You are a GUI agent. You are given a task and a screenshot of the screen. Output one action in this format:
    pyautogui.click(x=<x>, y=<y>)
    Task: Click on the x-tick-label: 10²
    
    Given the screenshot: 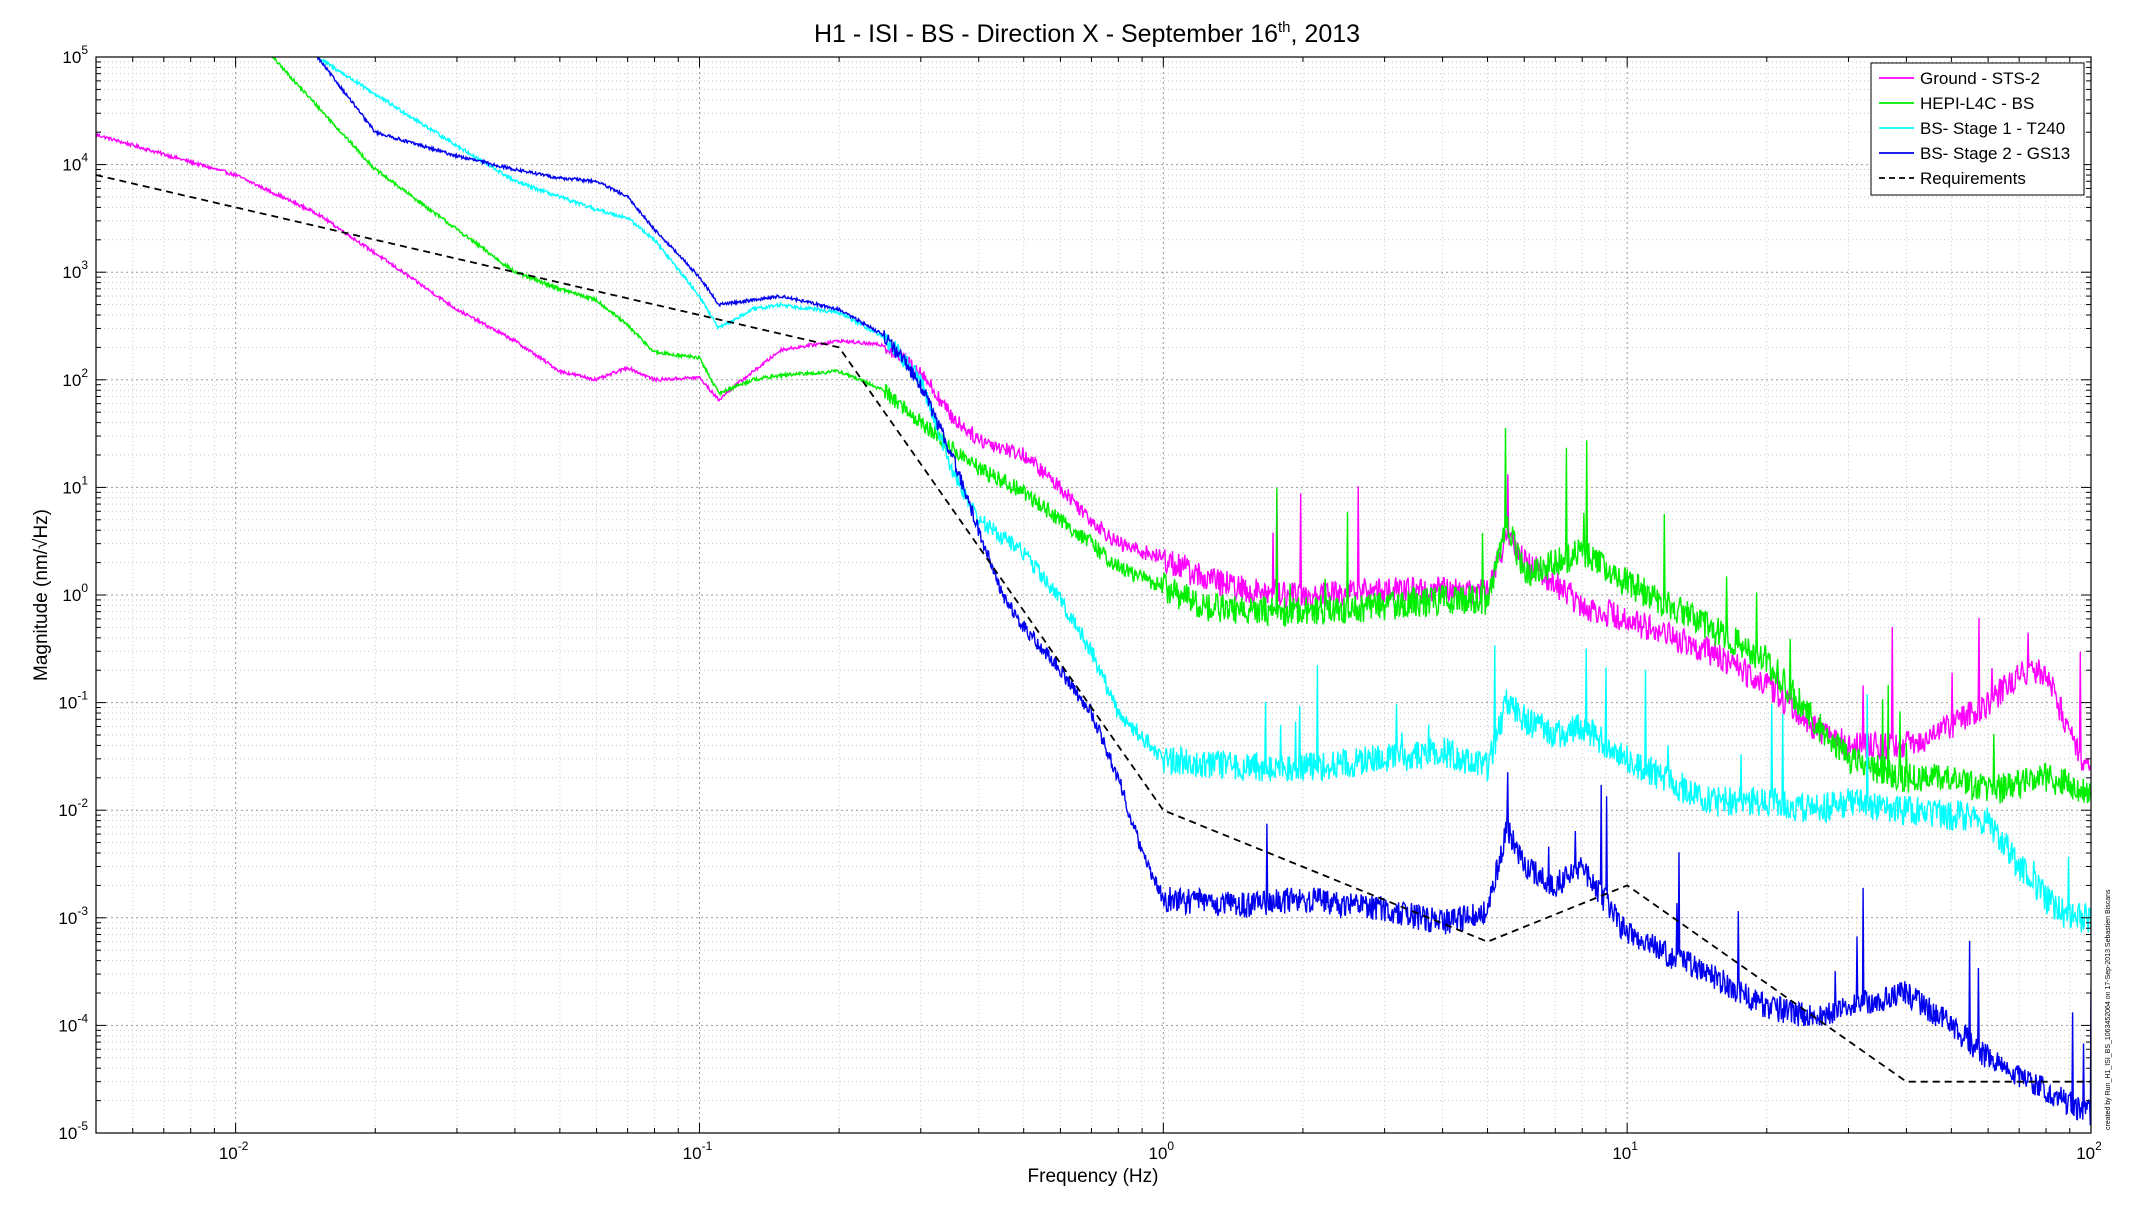 What is the action you would take?
    pyautogui.click(x=2089, y=1151)
    